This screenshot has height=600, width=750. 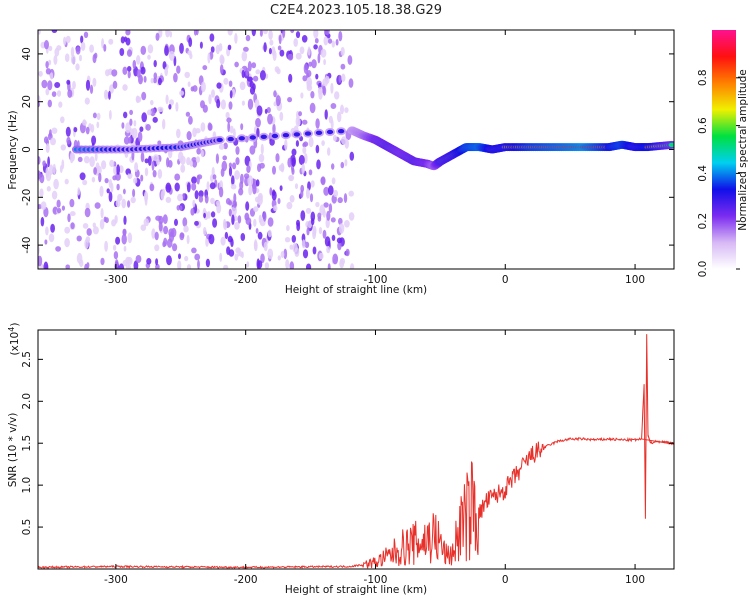 I want to click on spectrogram-x-label: Height of straight line (km), so click(x=356, y=290).